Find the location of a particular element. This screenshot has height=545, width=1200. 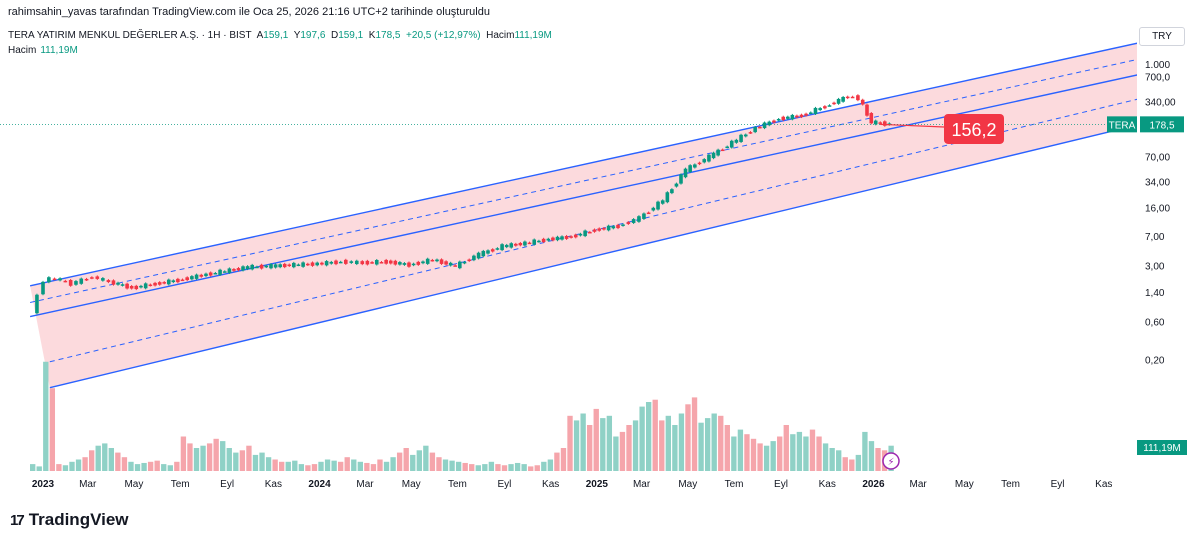

x-tick-label: May is located at coordinates (964, 484).